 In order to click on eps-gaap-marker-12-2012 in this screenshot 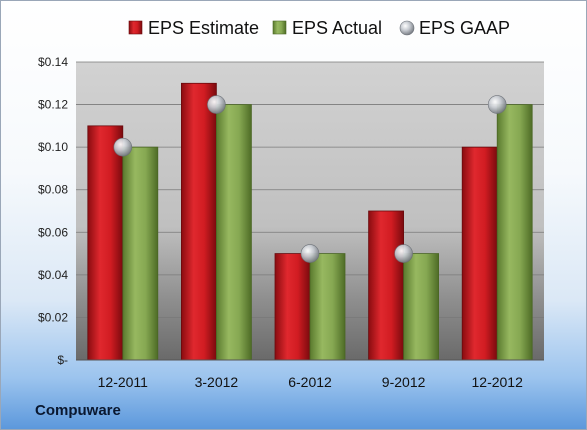, I will do `click(497, 104)`.